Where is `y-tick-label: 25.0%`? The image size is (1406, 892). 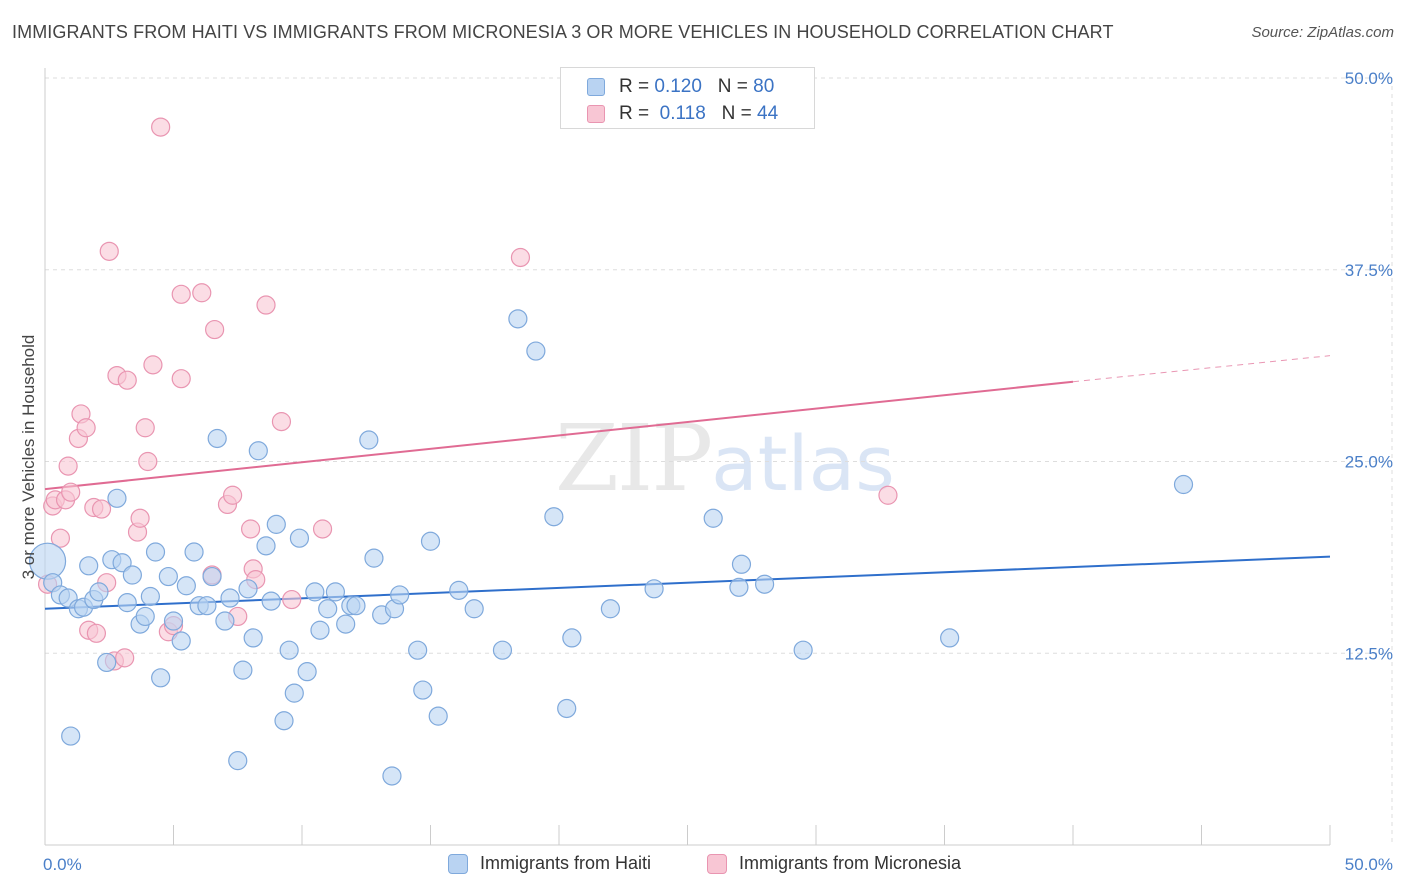
y-tick-label: 25.0% is located at coordinates (1369, 462).